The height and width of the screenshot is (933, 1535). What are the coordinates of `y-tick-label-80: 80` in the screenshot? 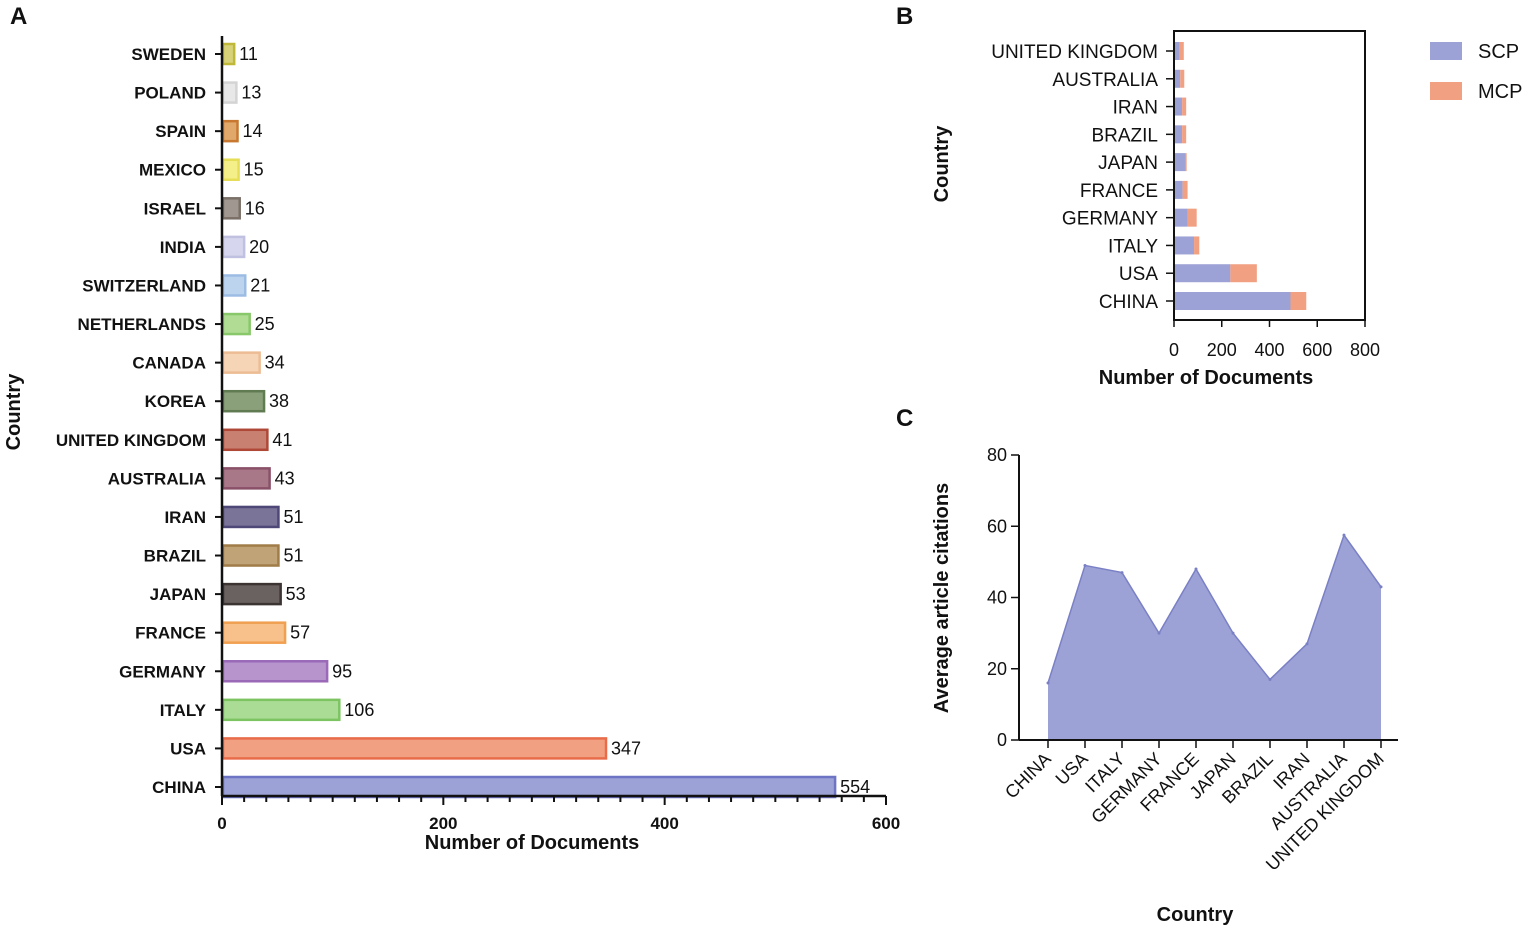 It's located at (997, 455).